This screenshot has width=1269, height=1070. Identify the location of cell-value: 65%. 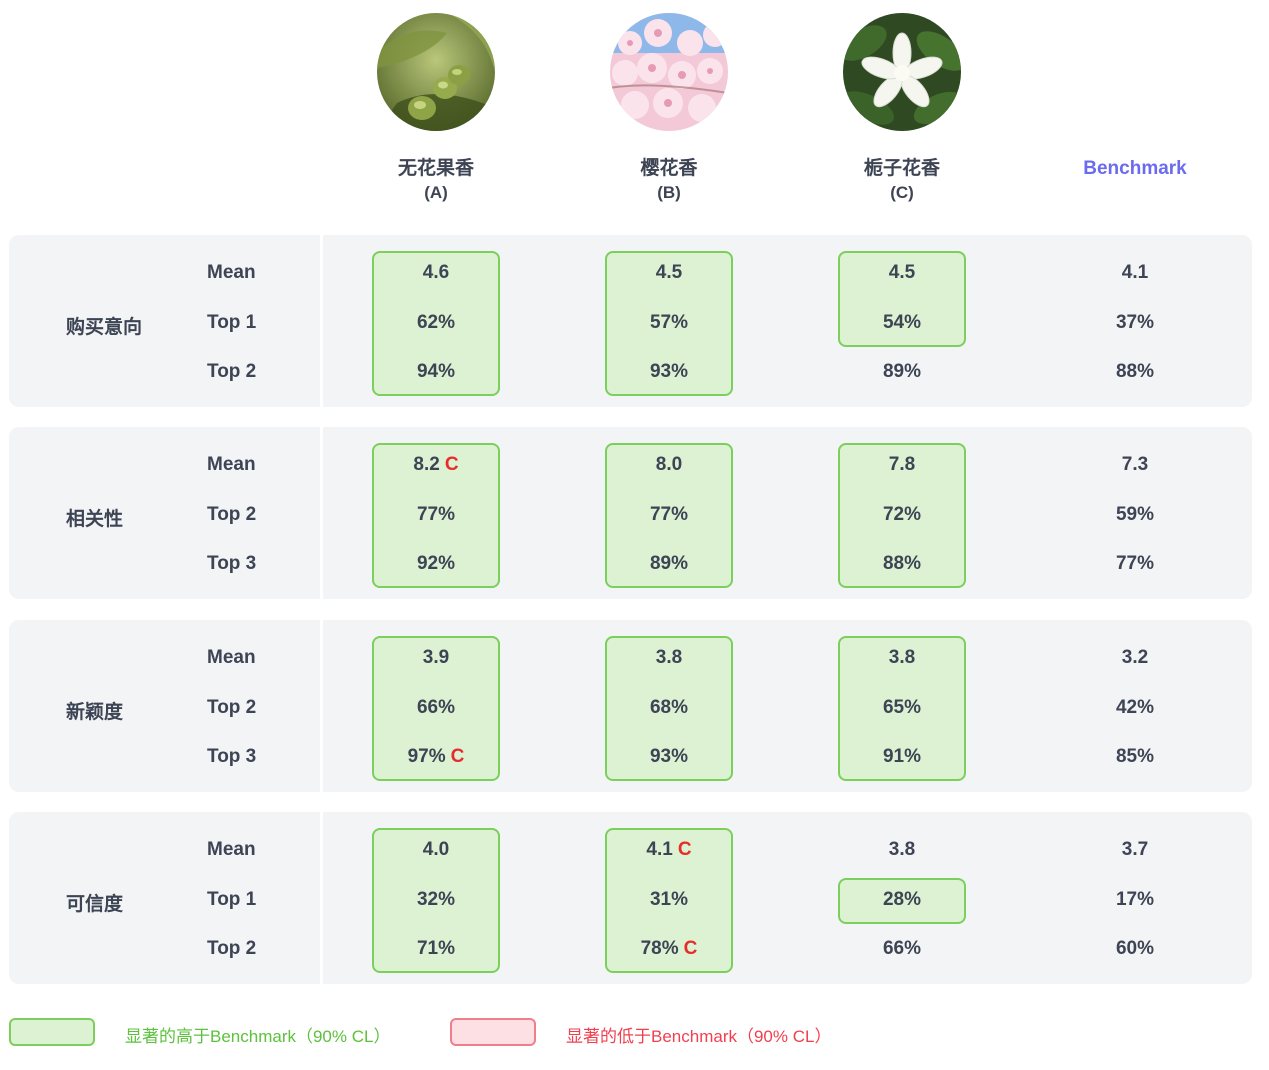
(902, 707).